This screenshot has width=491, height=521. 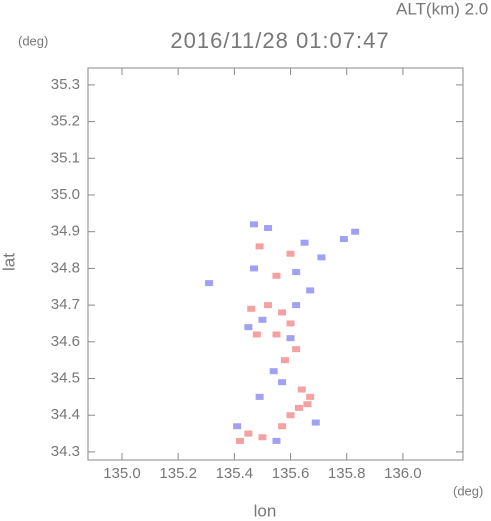 What do you see at coordinates (65, 267) in the screenshot?
I see `y-tick-label: 34.8` at bounding box center [65, 267].